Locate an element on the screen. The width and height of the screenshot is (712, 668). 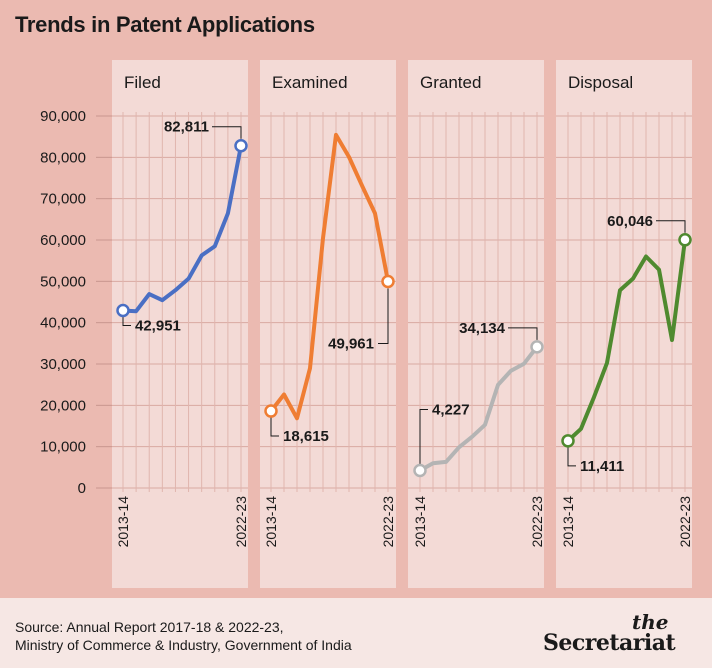
series-line-disposal is located at coordinates (626, 340).